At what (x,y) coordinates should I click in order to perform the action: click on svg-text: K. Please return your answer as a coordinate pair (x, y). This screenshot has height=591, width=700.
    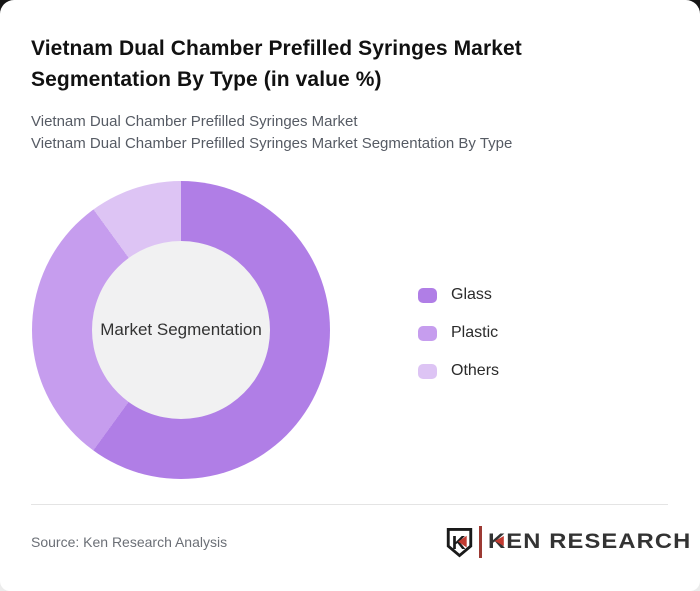
    Looking at the image, I should click on (459, 542).